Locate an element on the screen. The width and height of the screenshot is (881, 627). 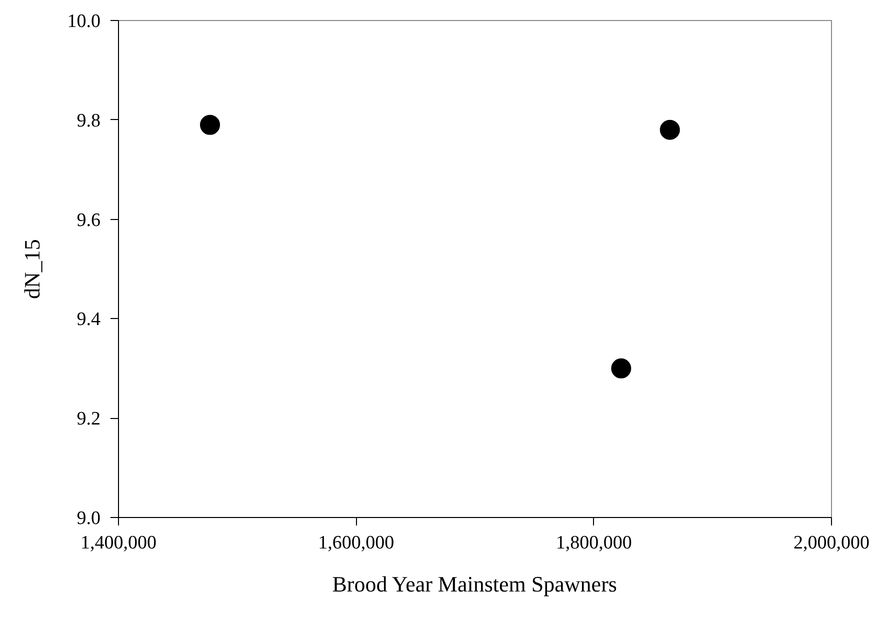
y-tick-label: 10.0 is located at coordinates (83, 21).